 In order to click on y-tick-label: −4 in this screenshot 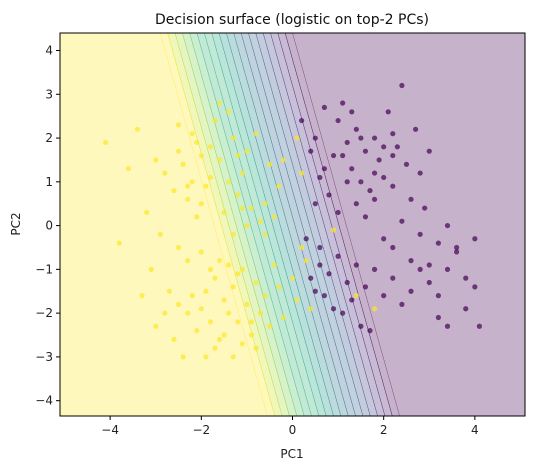, I will do `click(44, 401)`.